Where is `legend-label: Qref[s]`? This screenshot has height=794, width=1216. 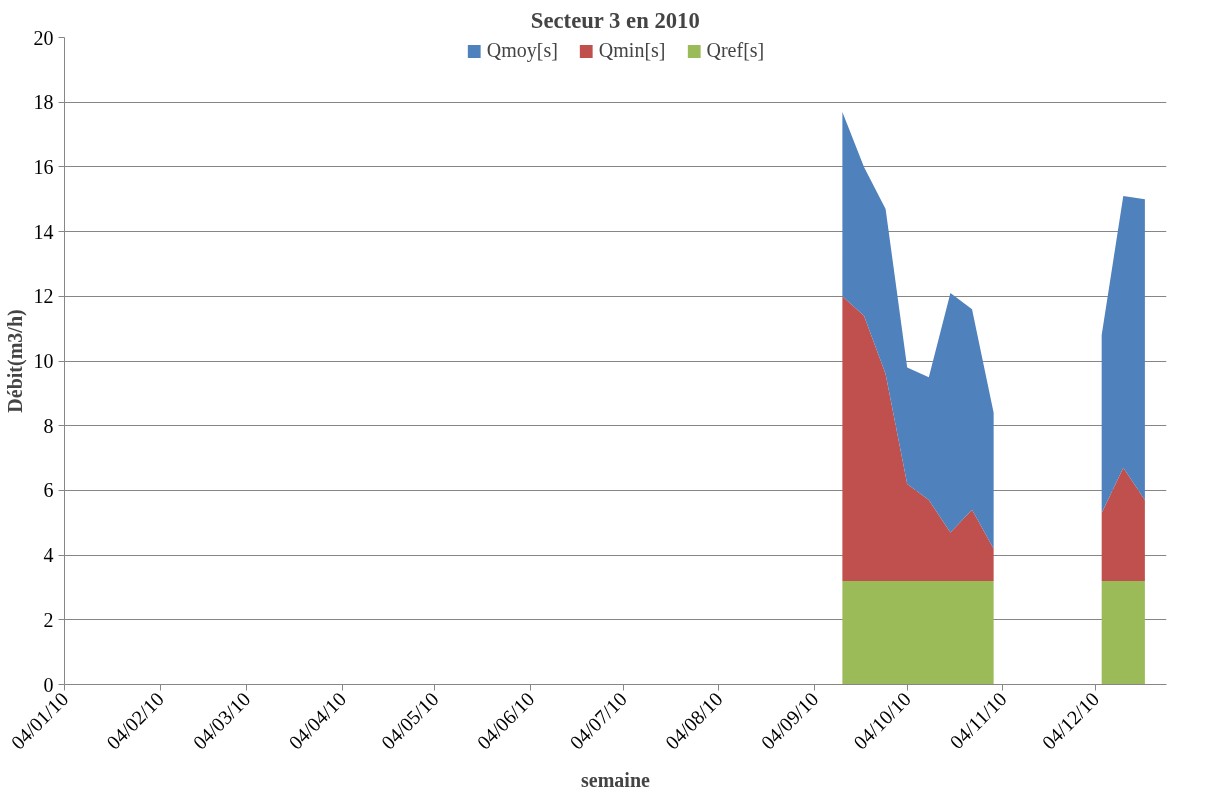
legend-label: Qref[s] is located at coordinates (735, 50).